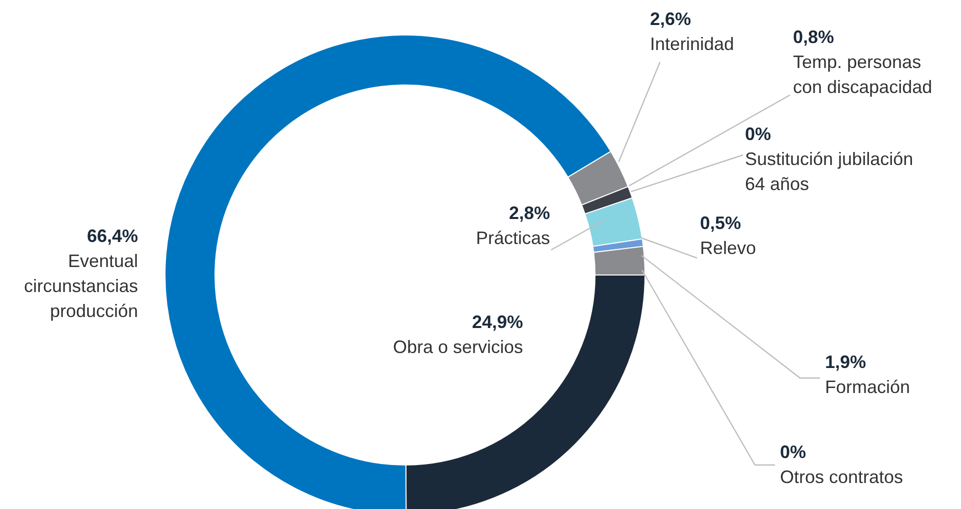 This screenshot has width=961, height=509. I want to click on slice-label: Obra o servicios, so click(457, 346).